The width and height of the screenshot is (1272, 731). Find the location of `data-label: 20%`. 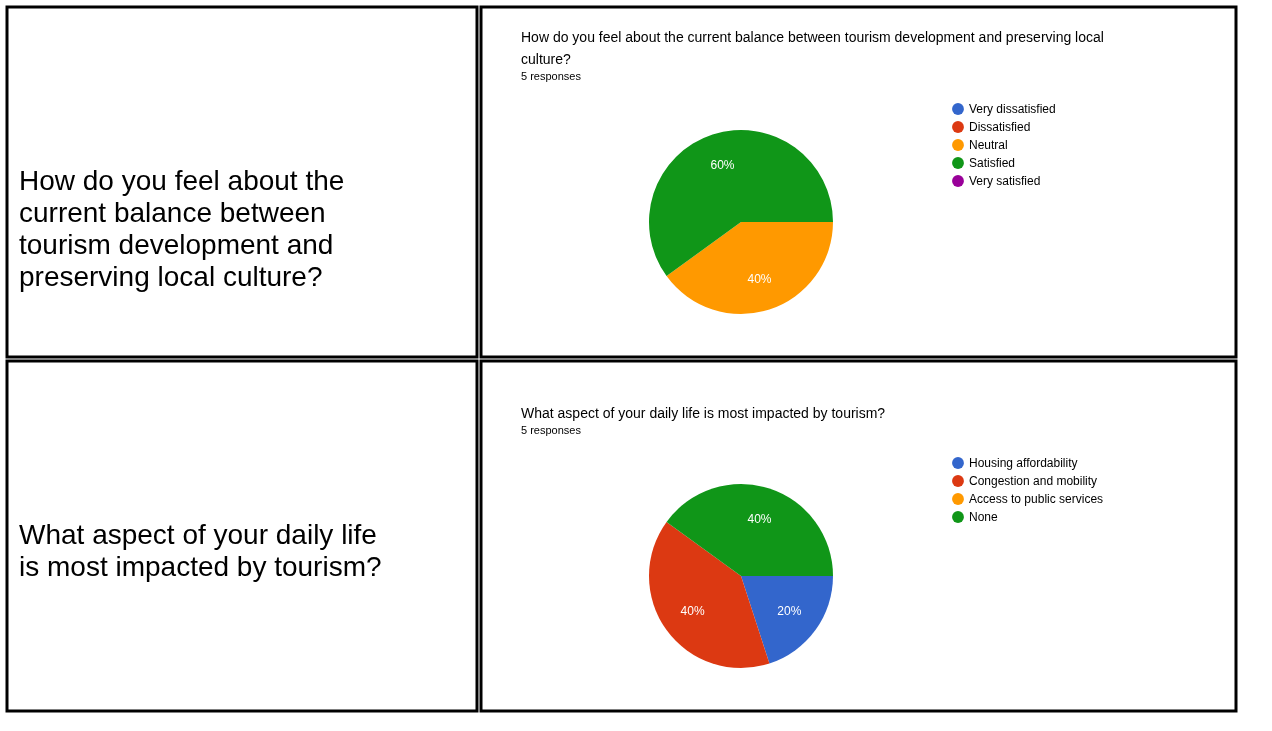

data-label: 20% is located at coordinates (789, 611).